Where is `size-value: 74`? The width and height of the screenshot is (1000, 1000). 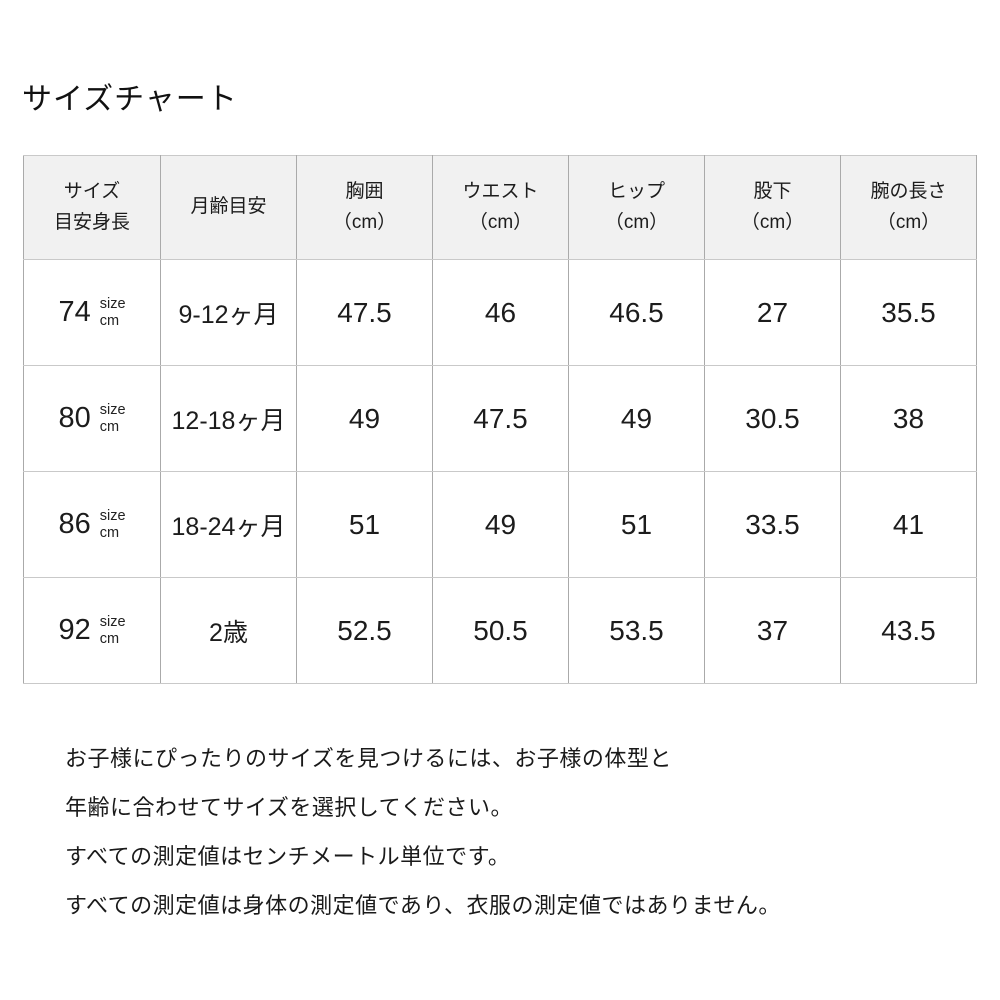
size-value: 74 is located at coordinates (74, 312).